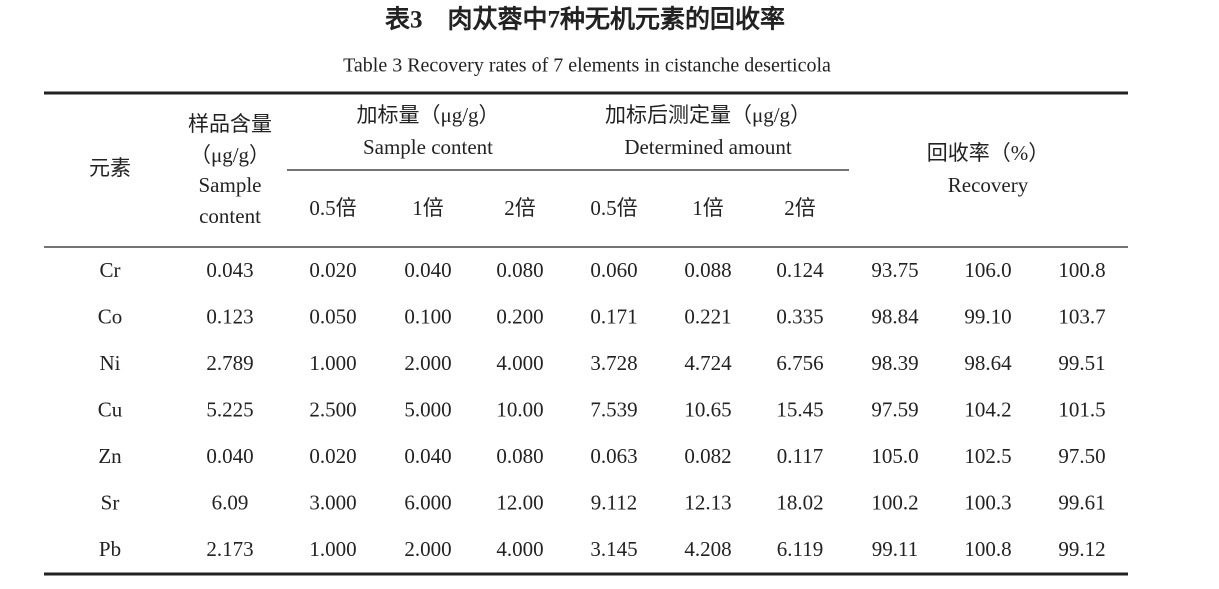 The height and width of the screenshot is (589, 1219). What do you see at coordinates (1081, 316) in the screenshot?
I see `table-cell: 103.7` at bounding box center [1081, 316].